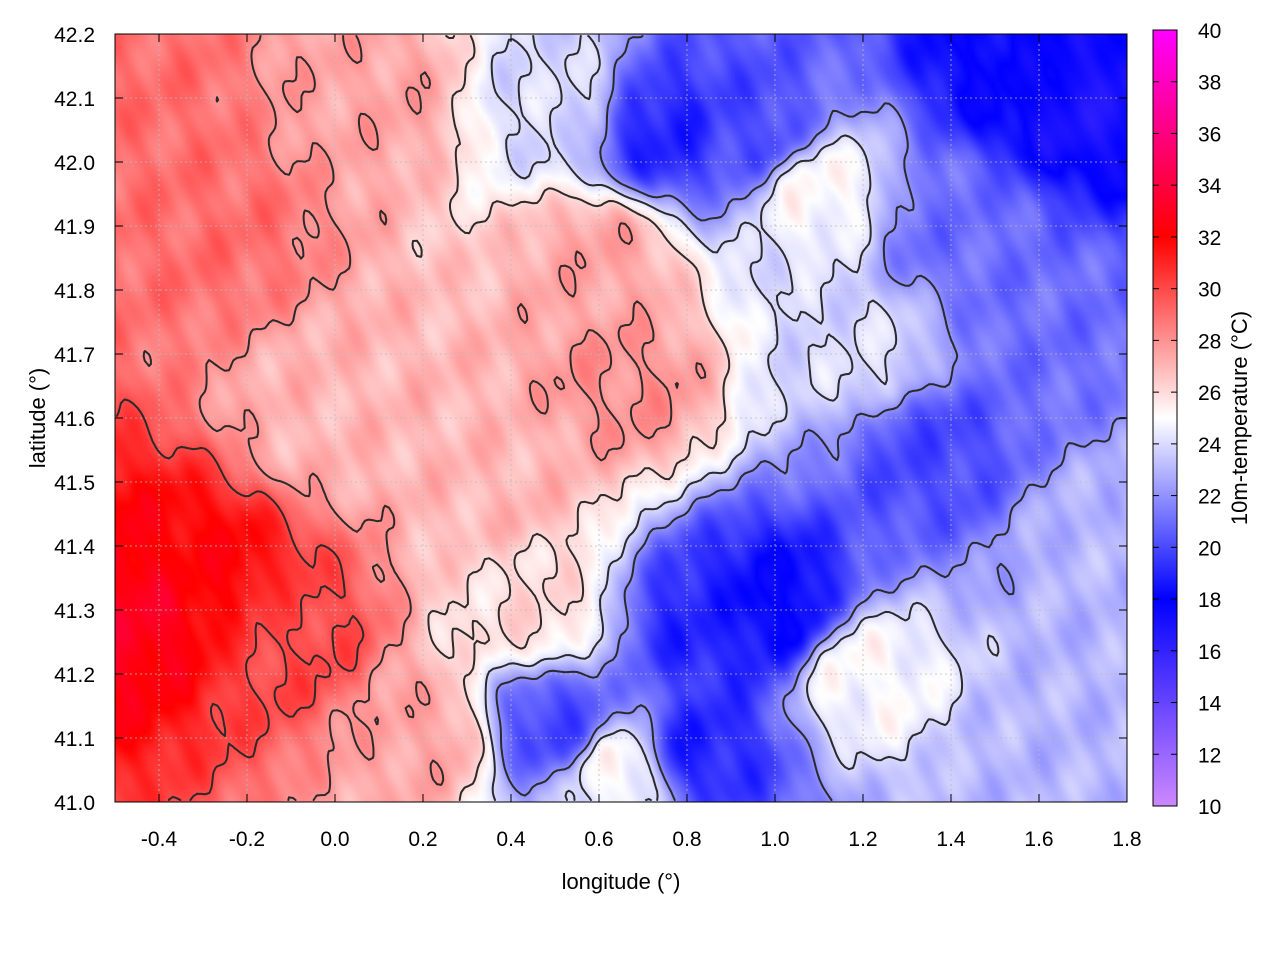 This screenshot has height=965, width=1280. I want to click on colorbar-label: 10m-temperature (°C), so click(1239, 418).